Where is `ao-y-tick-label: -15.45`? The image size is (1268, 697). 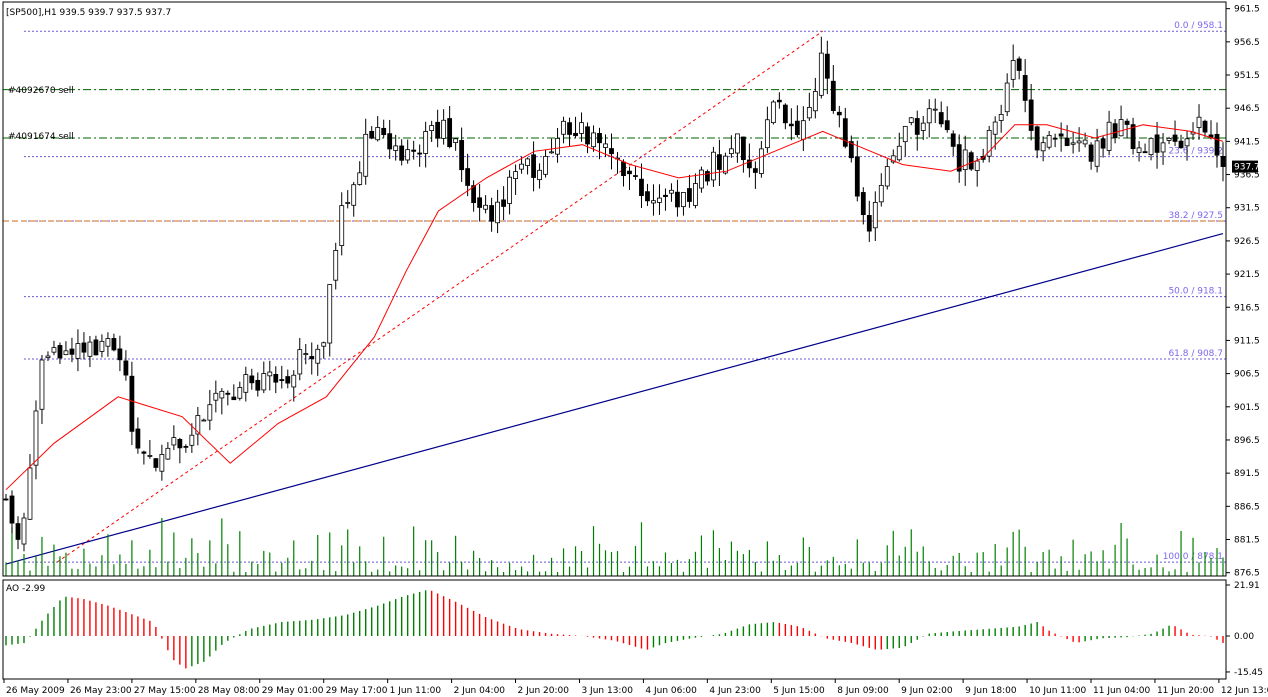
ao-y-tick-label: -15.45 is located at coordinates (1248, 673).